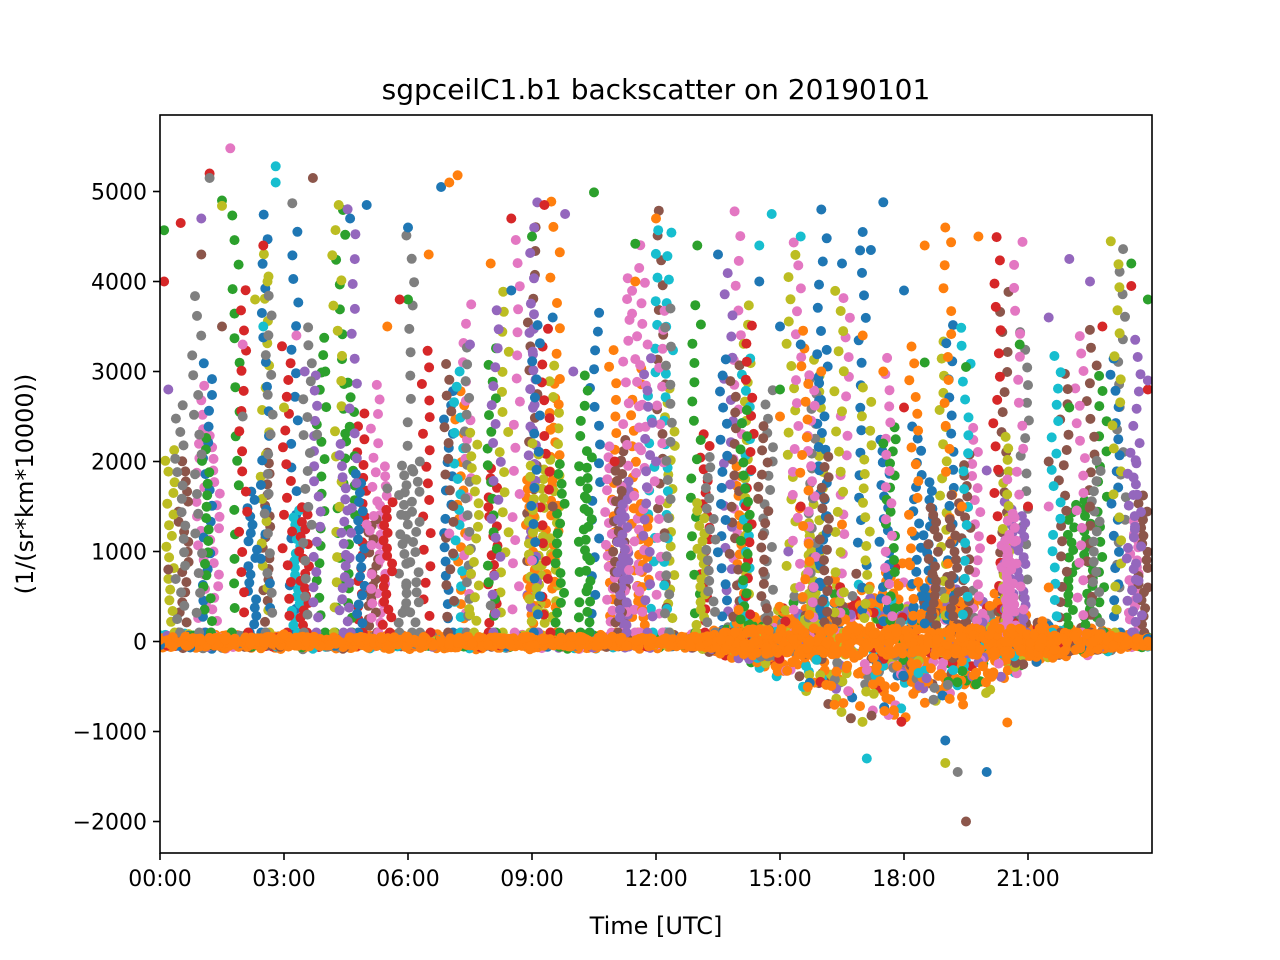 This screenshot has width=1280, height=960. I want to click on y-tick-label: 1000, so click(119, 553).